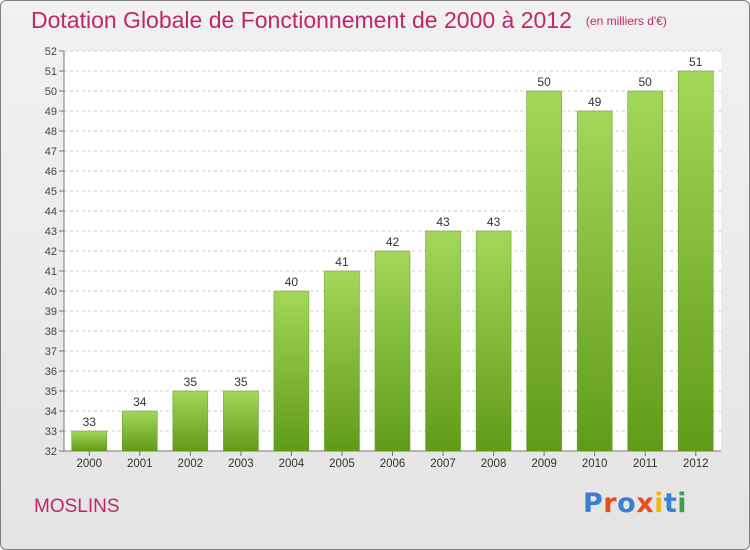 The width and height of the screenshot is (750, 550). What do you see at coordinates (51, 112) in the screenshot?
I see `y-tick-label: 49` at bounding box center [51, 112].